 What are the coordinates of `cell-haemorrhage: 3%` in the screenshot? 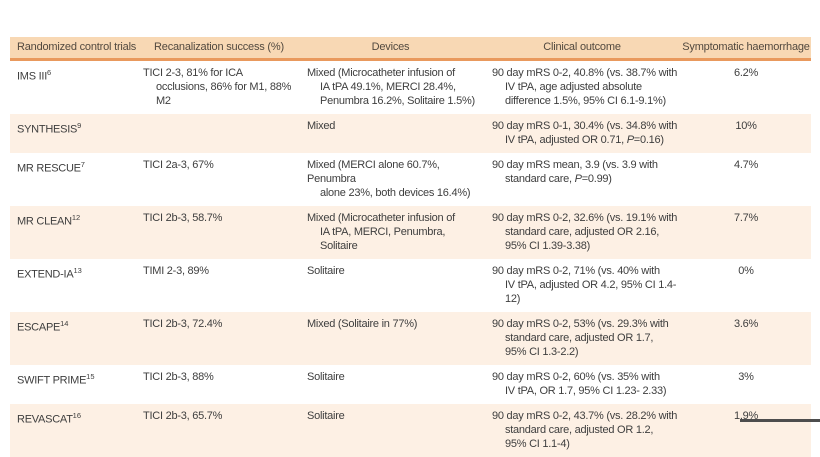 It's located at (746, 377).